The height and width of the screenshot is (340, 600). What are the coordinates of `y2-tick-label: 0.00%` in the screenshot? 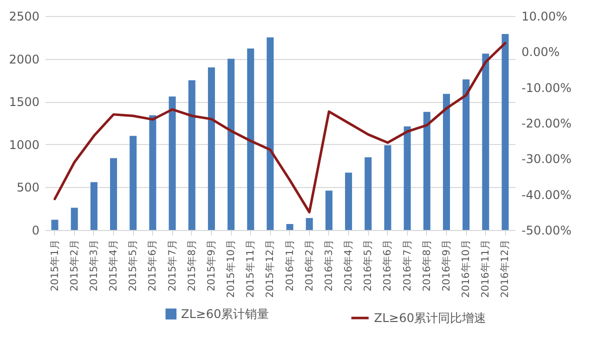 It's located at (541, 52).